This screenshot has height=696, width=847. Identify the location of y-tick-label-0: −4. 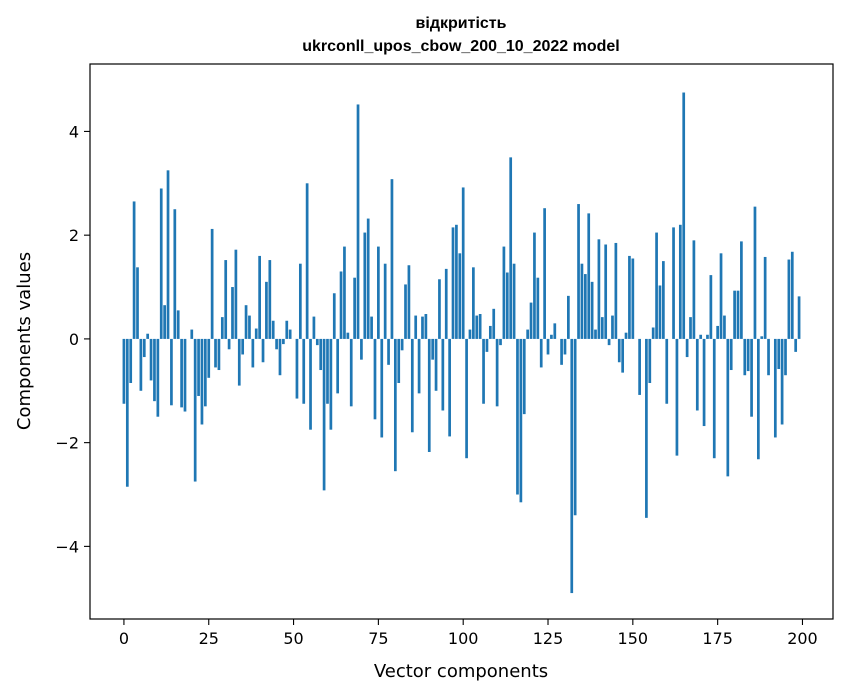
(67, 546).